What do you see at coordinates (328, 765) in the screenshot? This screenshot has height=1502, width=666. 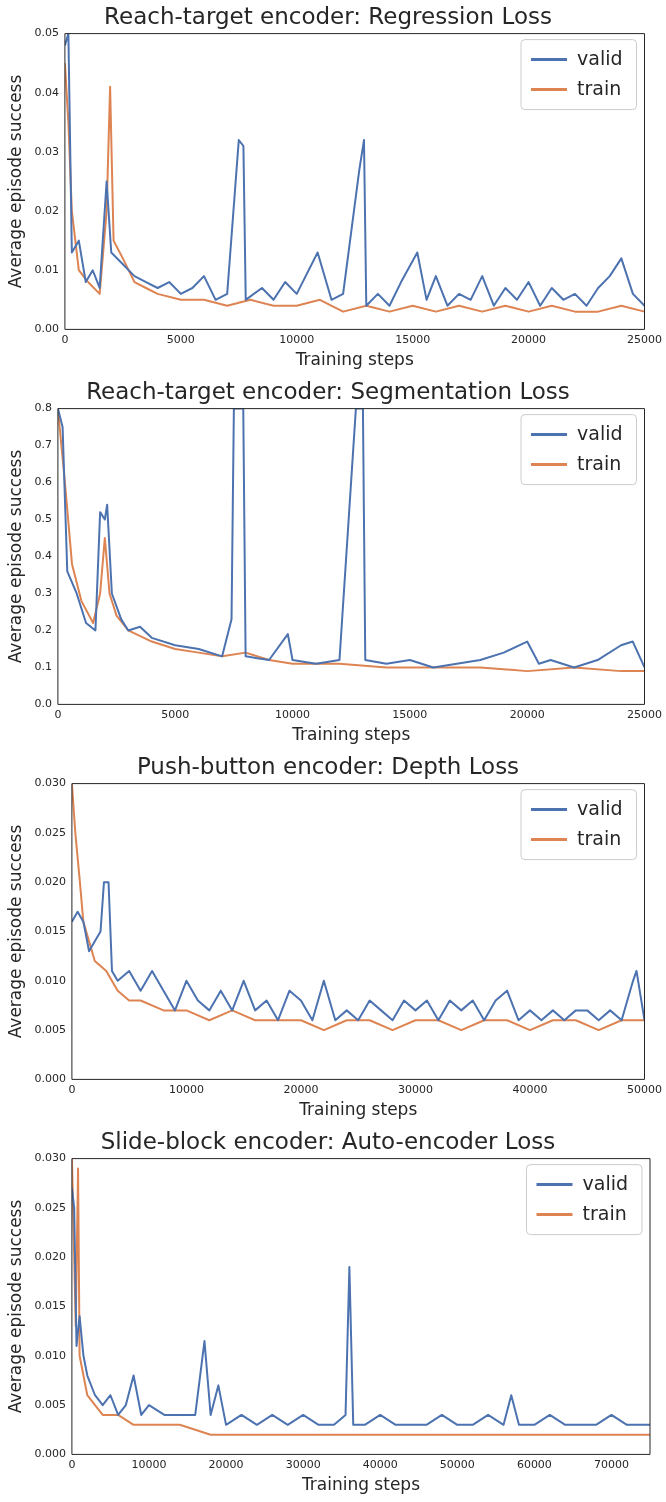 I see `chart-title: Push-button encoder: Depth Loss` at bounding box center [328, 765].